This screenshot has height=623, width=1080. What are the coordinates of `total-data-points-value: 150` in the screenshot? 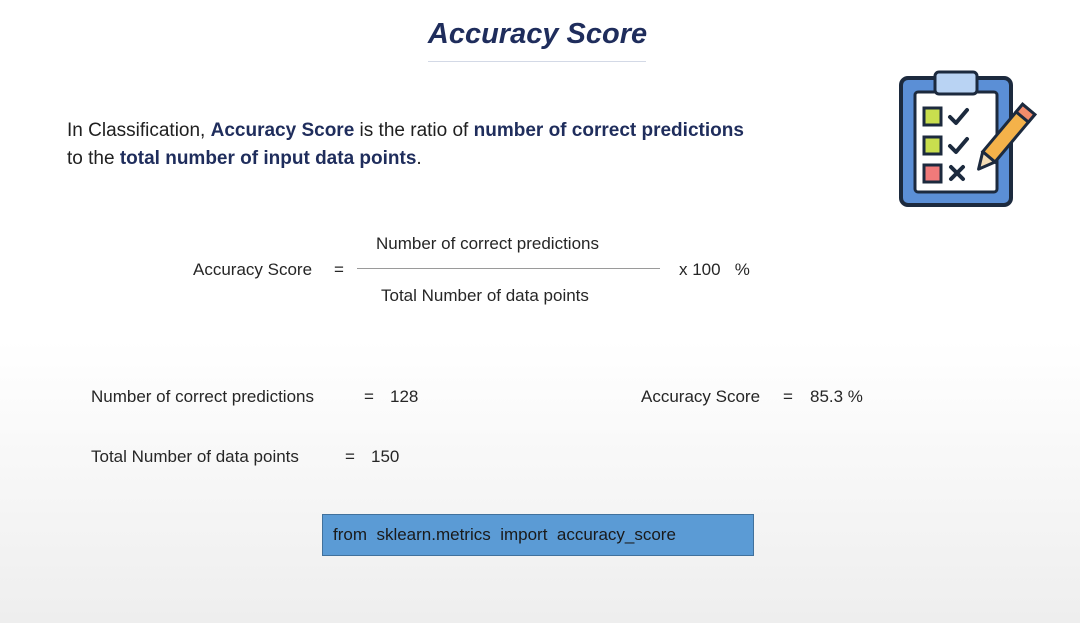 It's located at (385, 456).